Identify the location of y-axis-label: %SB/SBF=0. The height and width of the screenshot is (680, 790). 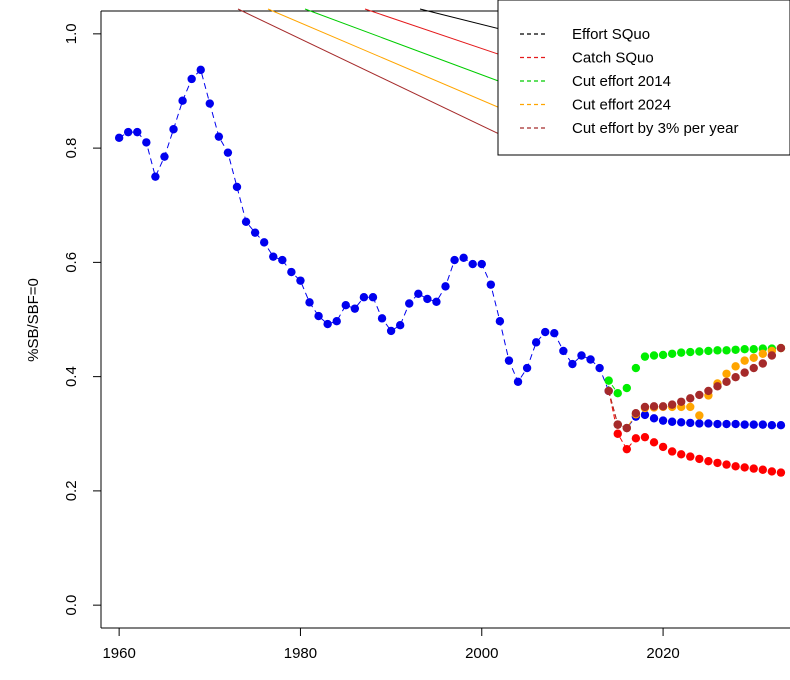
(33, 320).